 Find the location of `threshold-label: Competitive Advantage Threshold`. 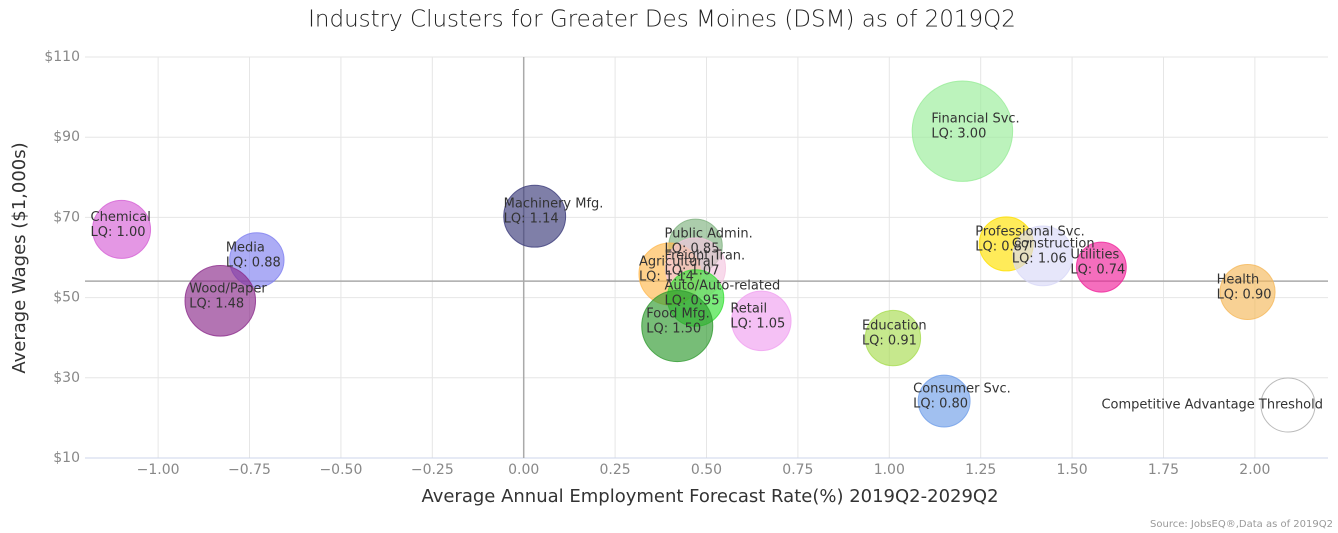

threshold-label: Competitive Advantage Threshold is located at coordinates (1212, 405).